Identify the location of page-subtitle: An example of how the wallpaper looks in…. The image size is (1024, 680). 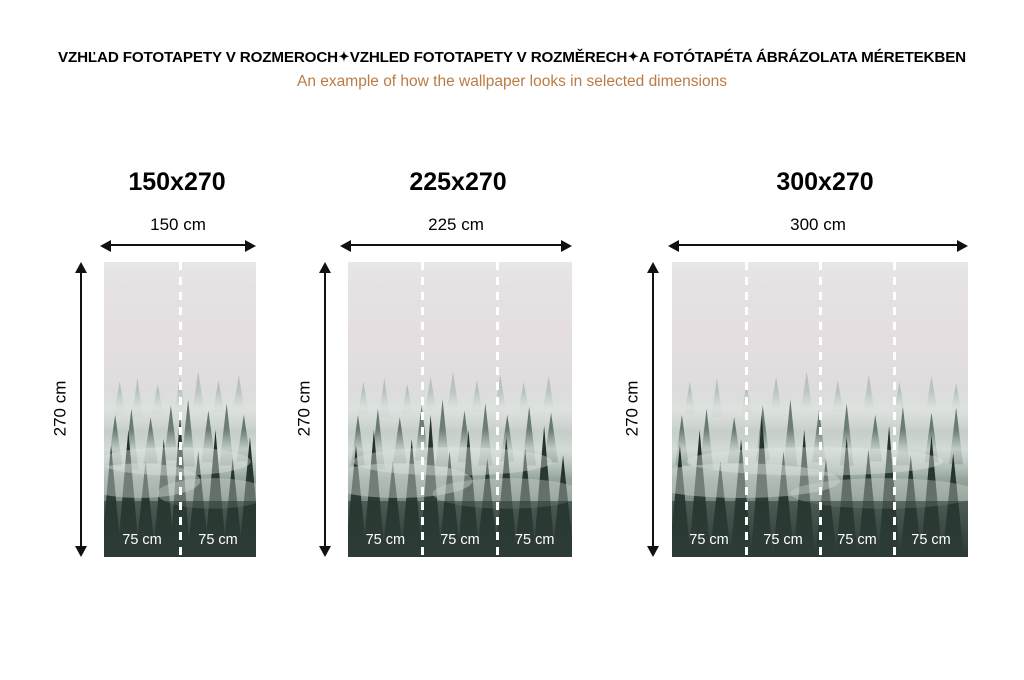
(512, 82).